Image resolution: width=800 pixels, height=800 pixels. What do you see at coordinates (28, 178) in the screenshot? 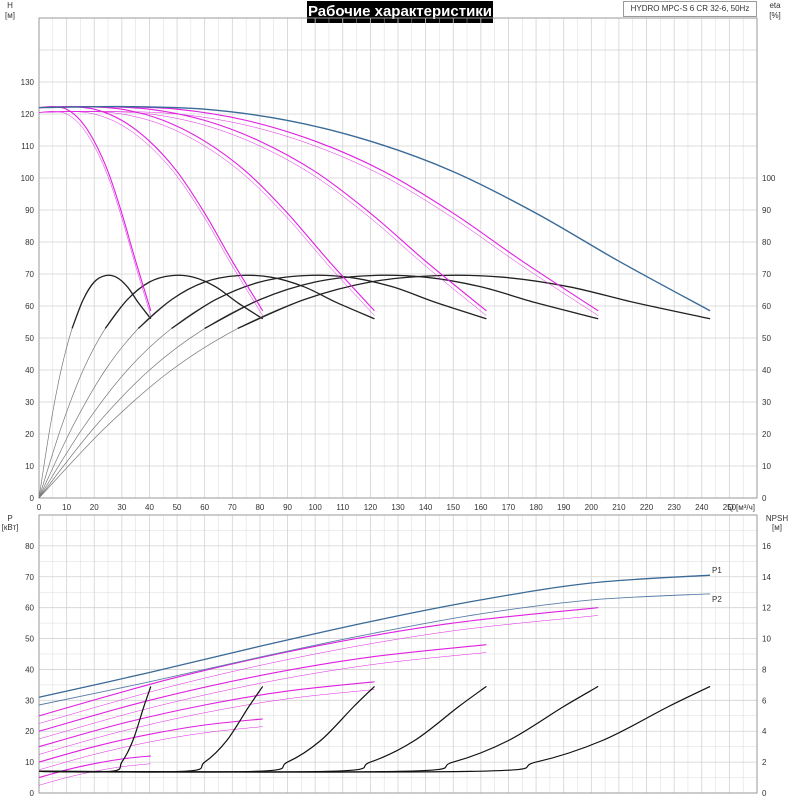
I see `y-tick-label: 100` at bounding box center [28, 178].